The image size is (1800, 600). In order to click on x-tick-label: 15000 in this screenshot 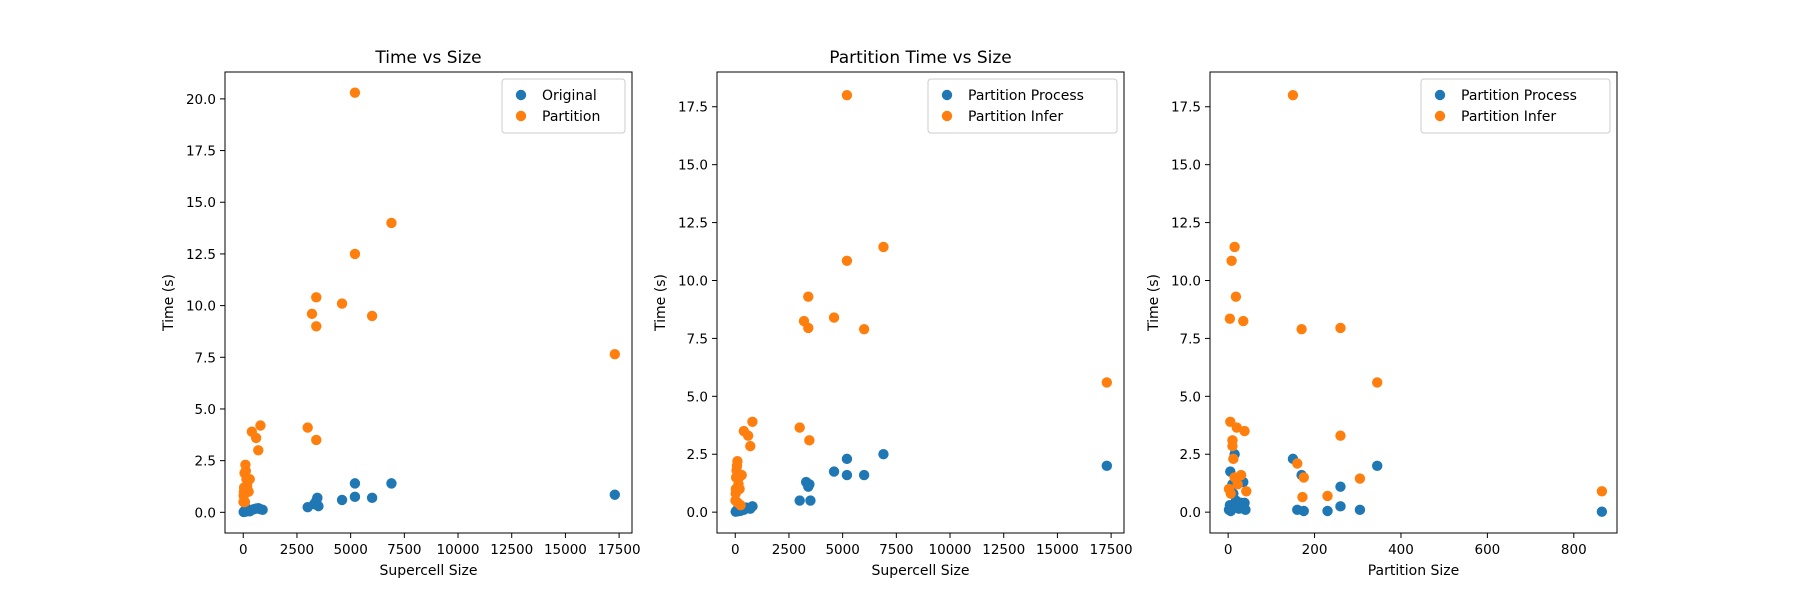, I will do `click(565, 550)`.